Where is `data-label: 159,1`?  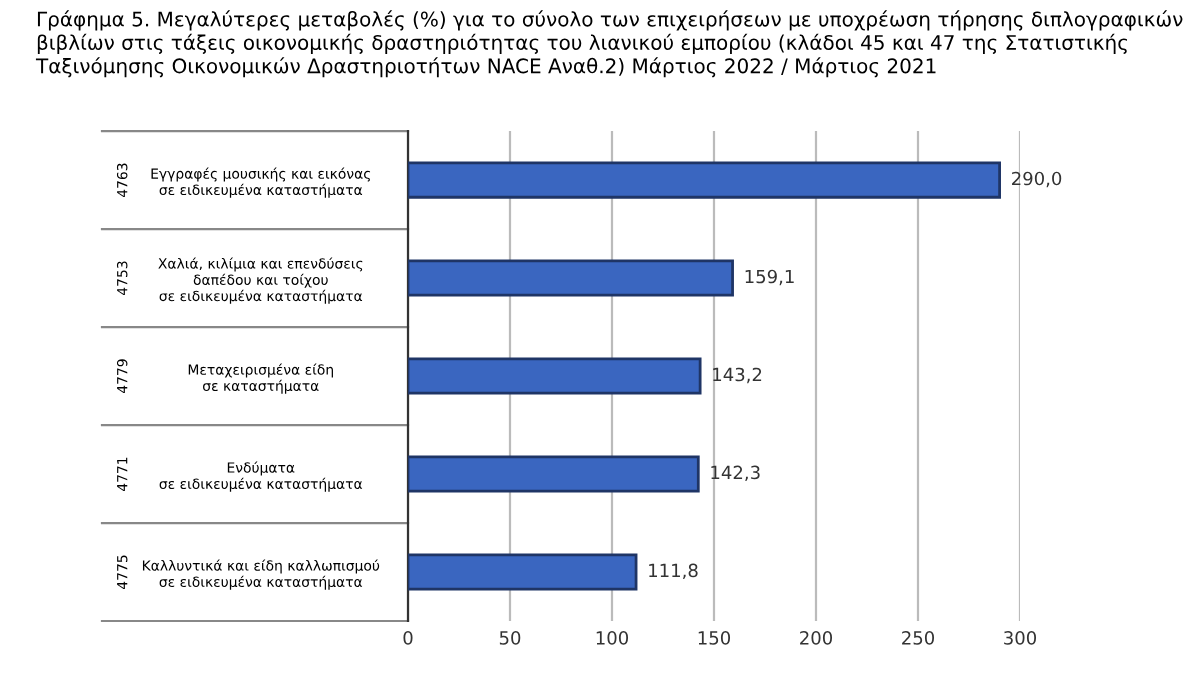
data-label: 159,1 is located at coordinates (769, 277).